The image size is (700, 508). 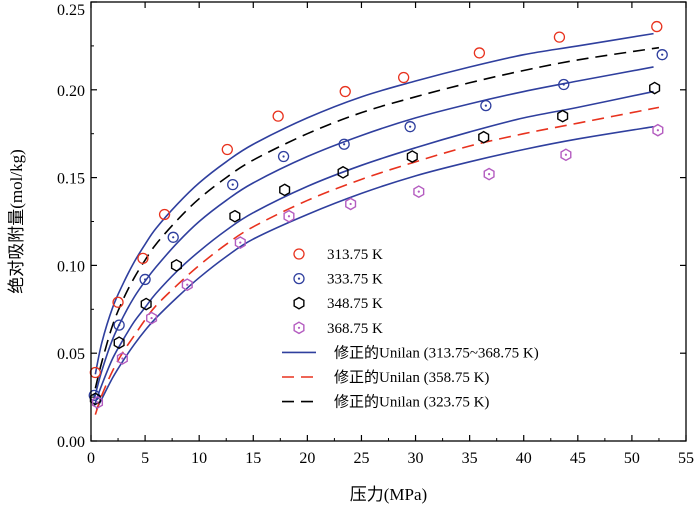 I want to click on x-tick-label: 50, so click(x=632, y=458).